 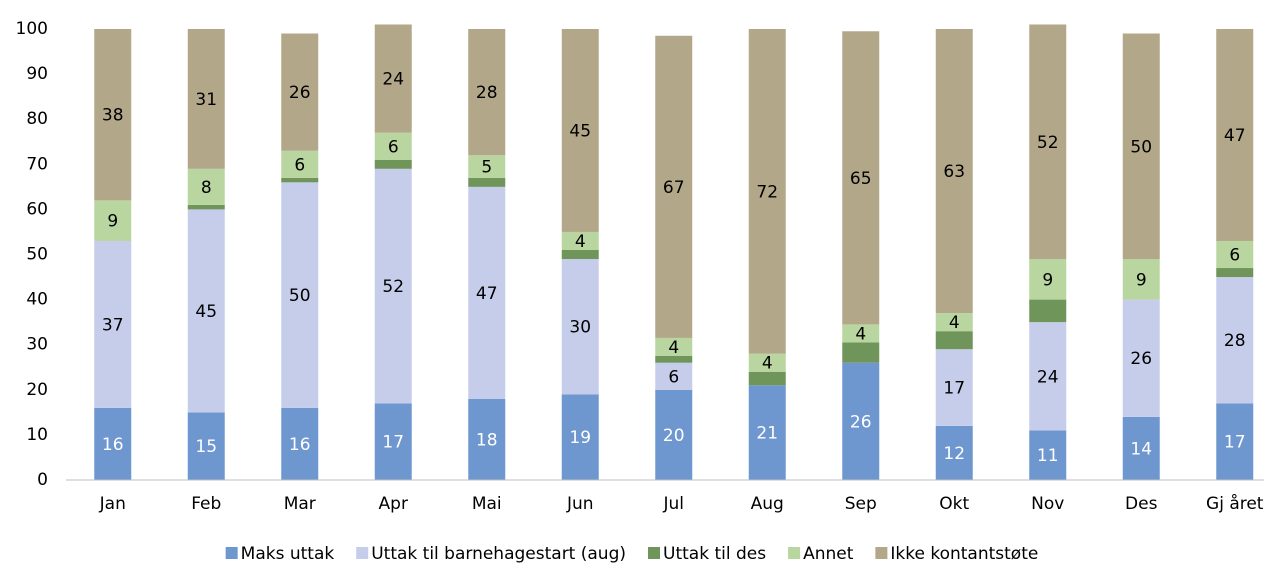 What do you see at coordinates (498, 554) in the screenshot?
I see `legend-label: Uttak til barnehagestart (aug)` at bounding box center [498, 554].